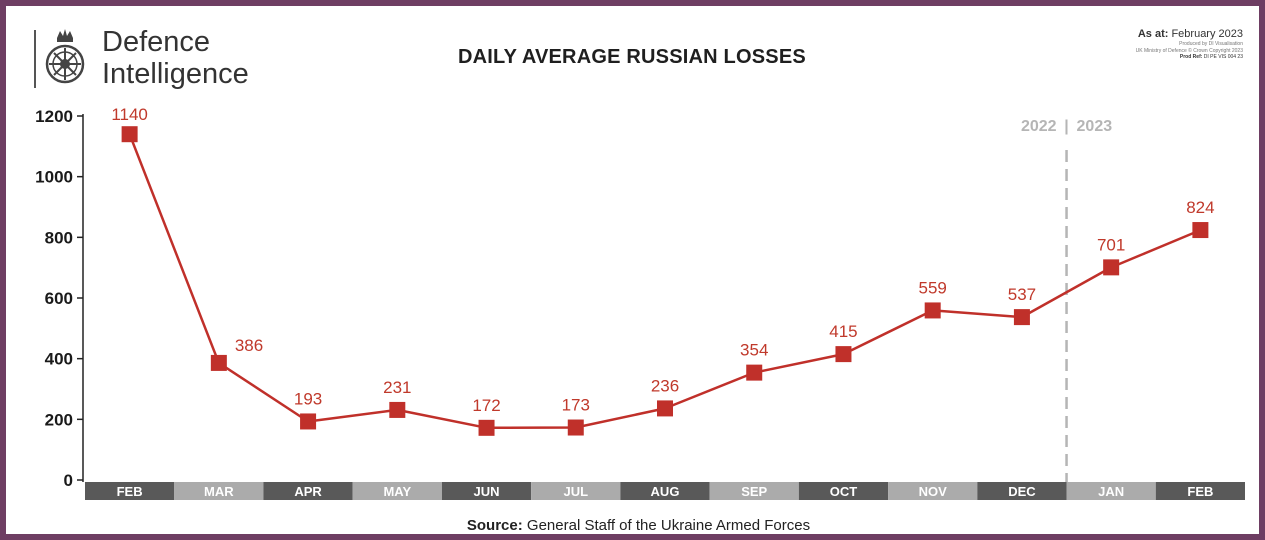 This screenshot has height=540, width=1265. I want to click on logo-divider, so click(35, 59).